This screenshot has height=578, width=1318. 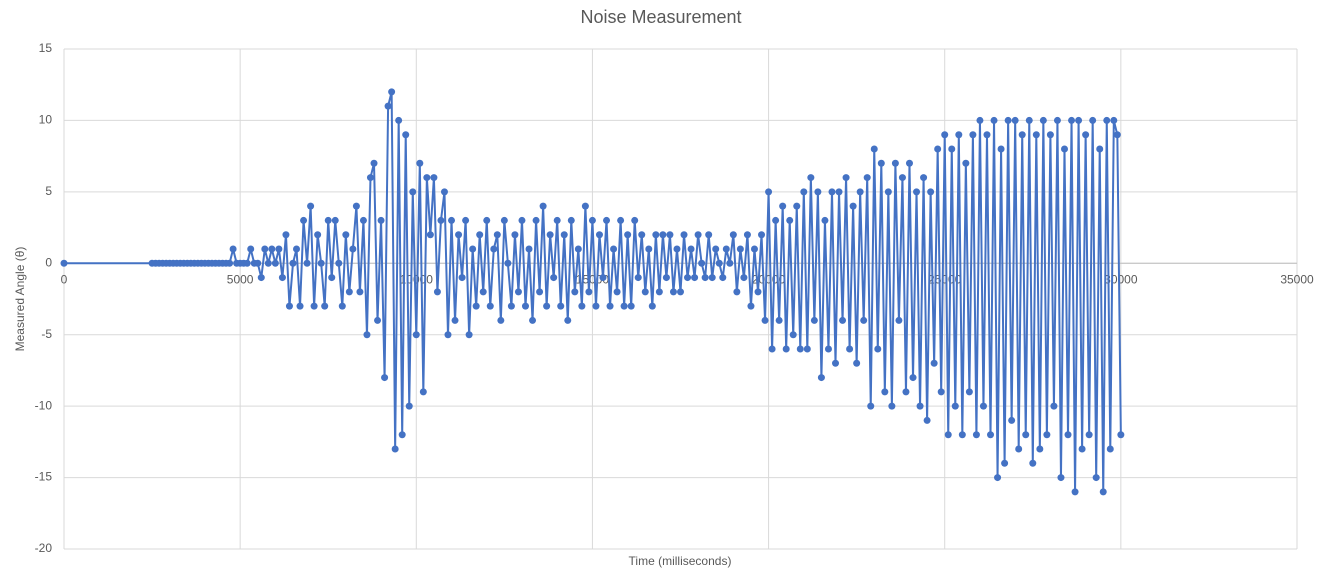 What do you see at coordinates (240, 279) in the screenshot?
I see `x-tick-label: 5000` at bounding box center [240, 279].